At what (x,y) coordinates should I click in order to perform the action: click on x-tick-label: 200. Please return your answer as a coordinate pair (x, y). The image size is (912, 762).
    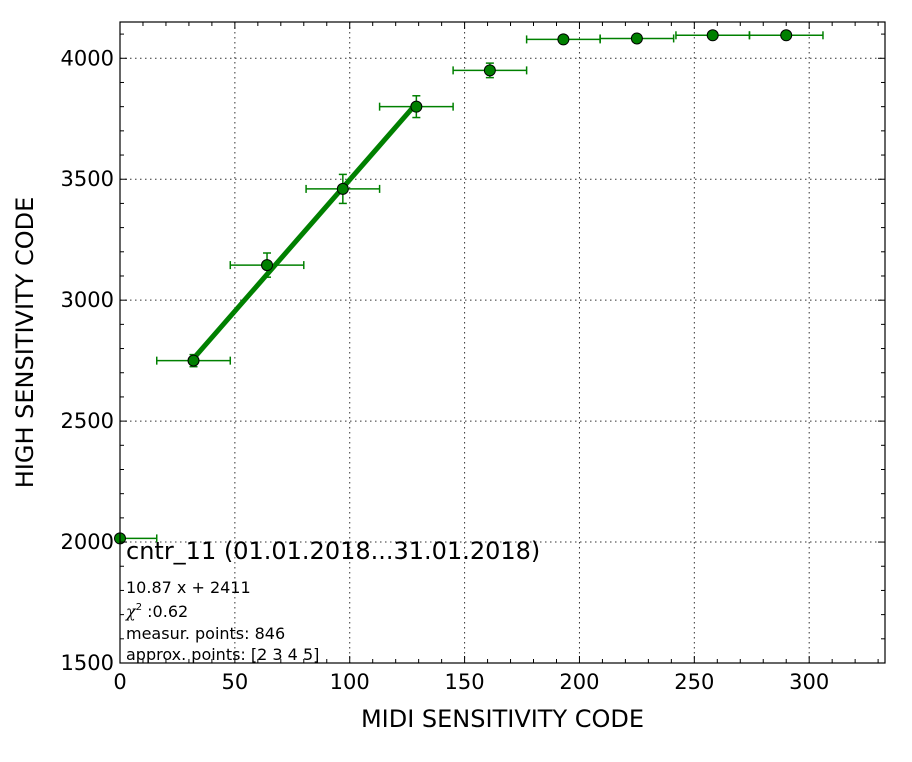
    Looking at the image, I should click on (579, 682).